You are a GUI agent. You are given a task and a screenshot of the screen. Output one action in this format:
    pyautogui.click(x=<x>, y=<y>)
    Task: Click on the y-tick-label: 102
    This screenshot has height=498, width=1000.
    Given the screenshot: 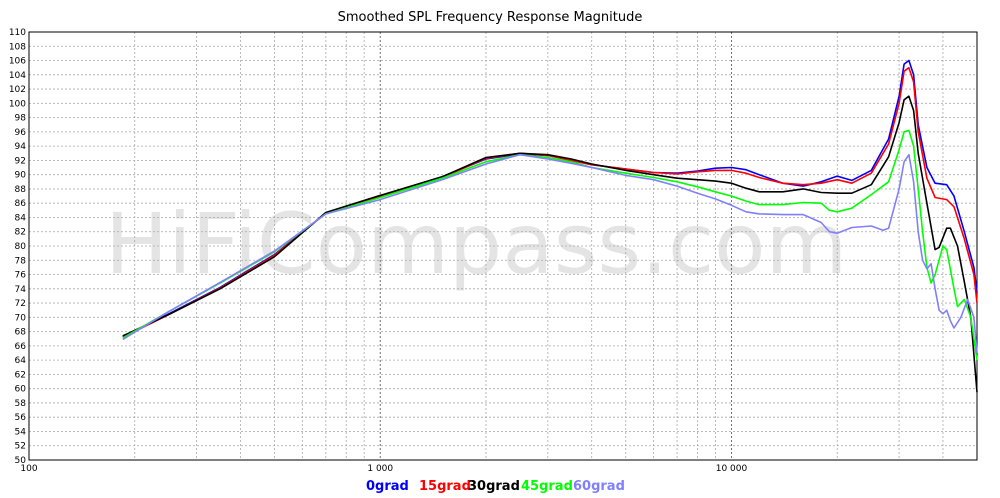 What is the action you would take?
    pyautogui.click(x=17, y=90)
    